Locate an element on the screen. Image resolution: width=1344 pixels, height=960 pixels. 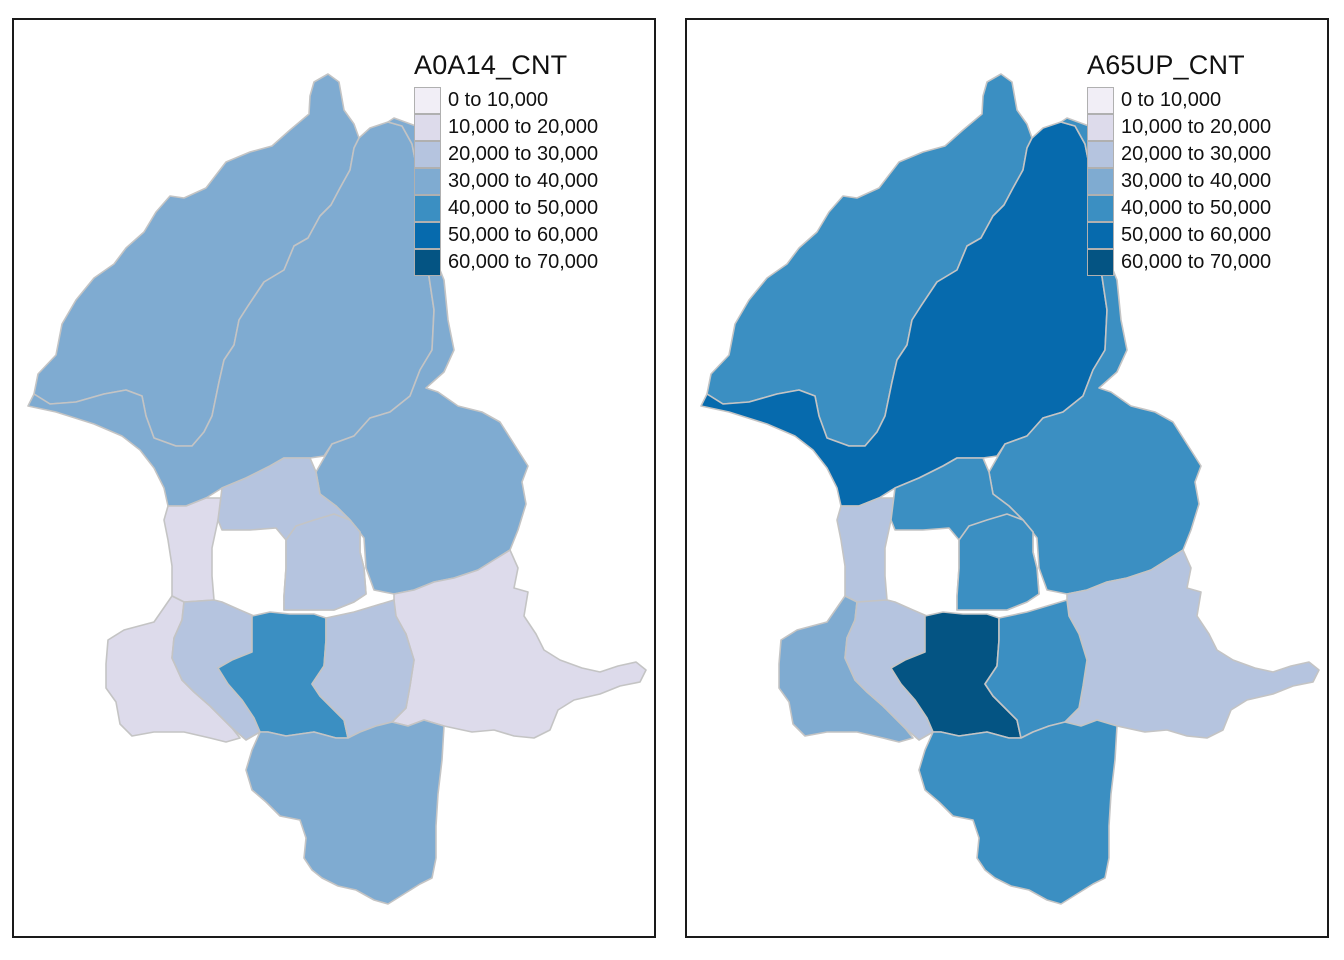
legend-title: A0A14_CNT is located at coordinates (491, 65).